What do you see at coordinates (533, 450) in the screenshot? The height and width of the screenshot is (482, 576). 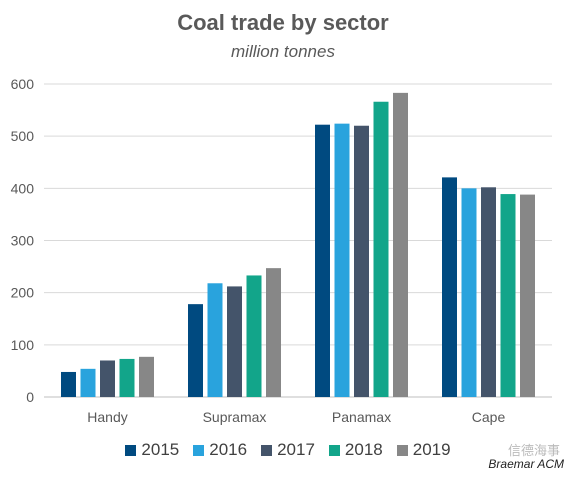 I see `watermark: 信德海事` at bounding box center [533, 450].